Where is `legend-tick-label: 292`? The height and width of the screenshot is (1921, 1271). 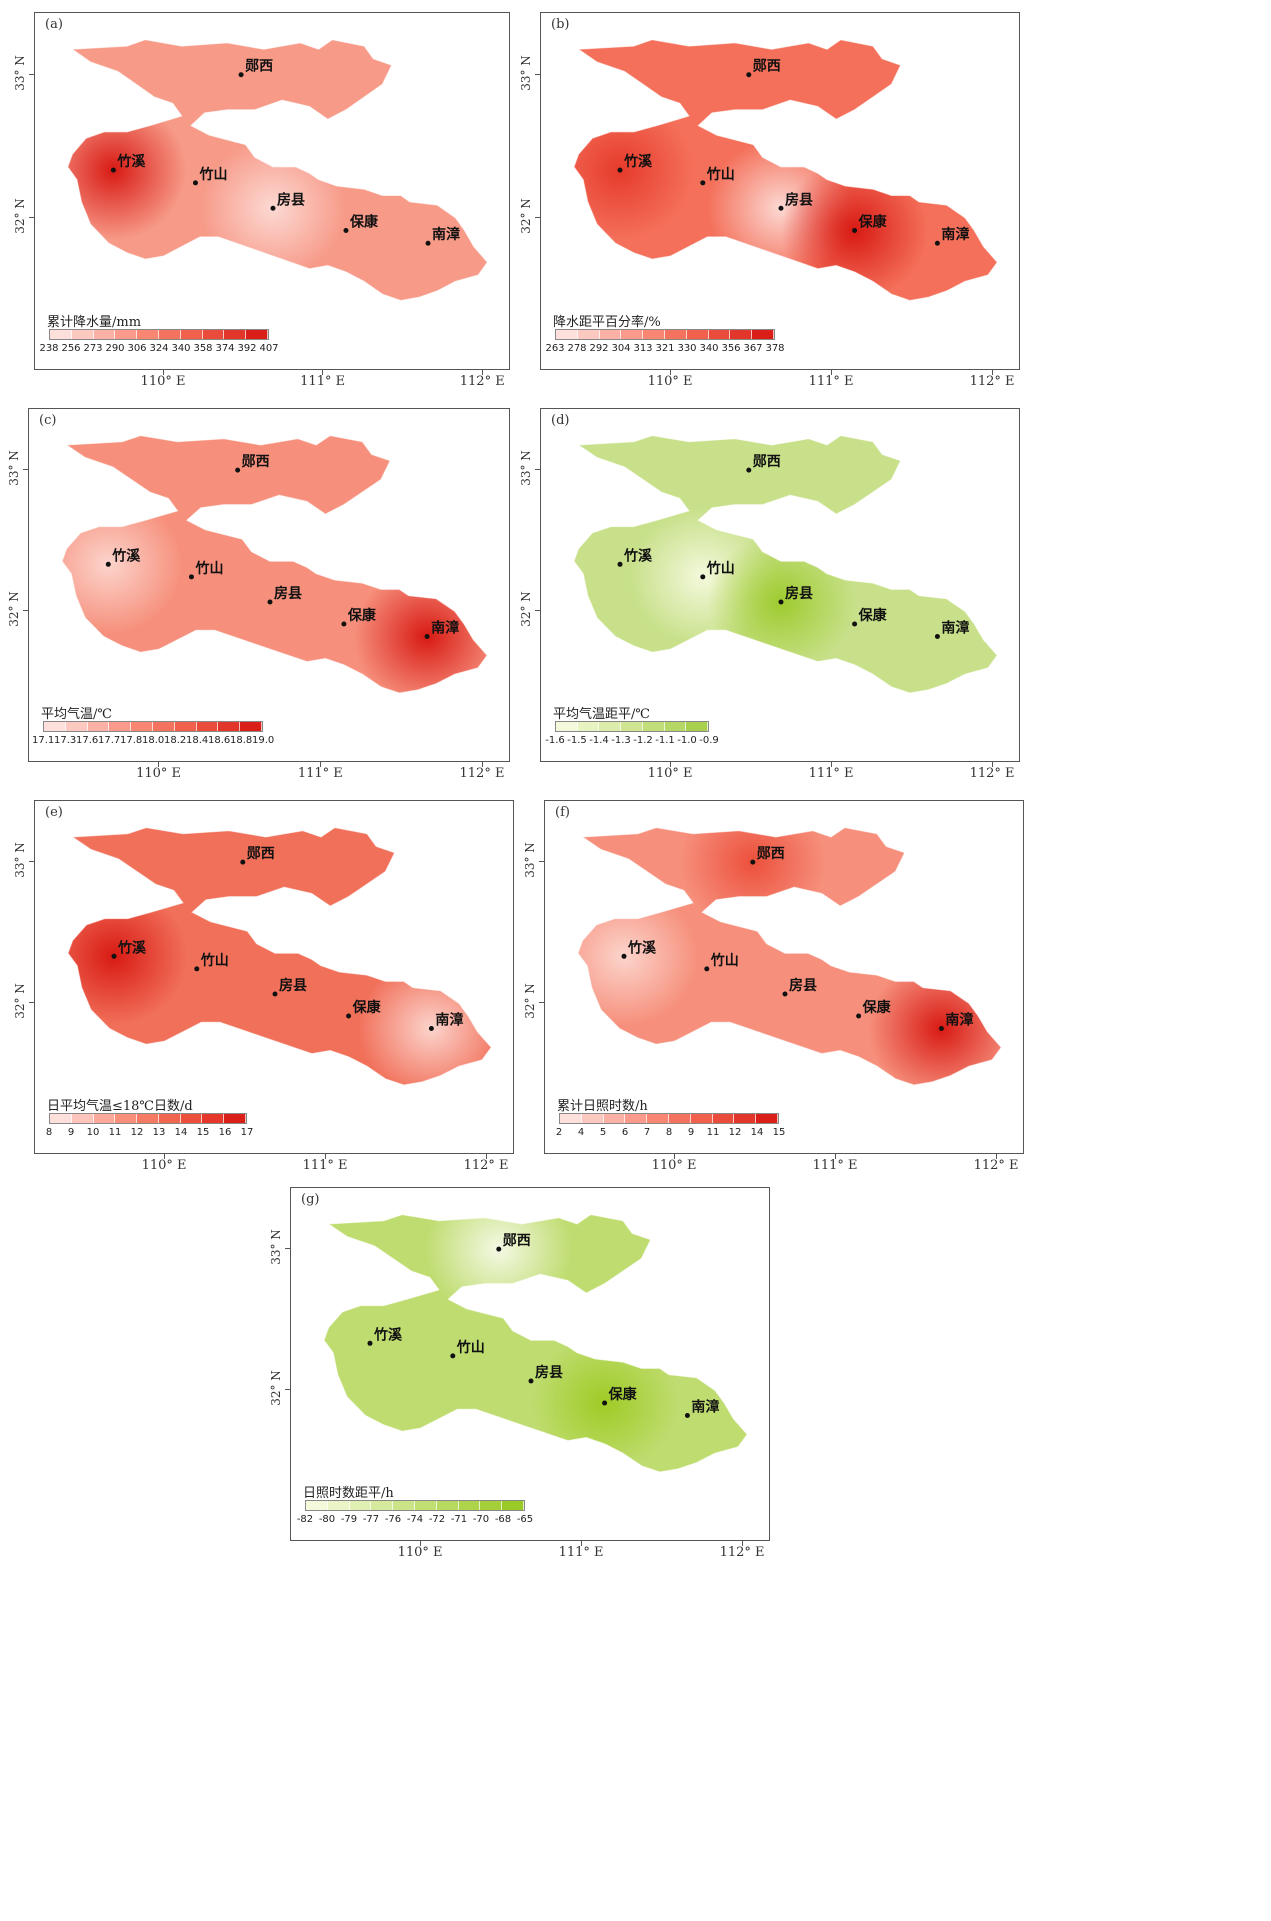 legend-tick-label: 292 is located at coordinates (599, 348).